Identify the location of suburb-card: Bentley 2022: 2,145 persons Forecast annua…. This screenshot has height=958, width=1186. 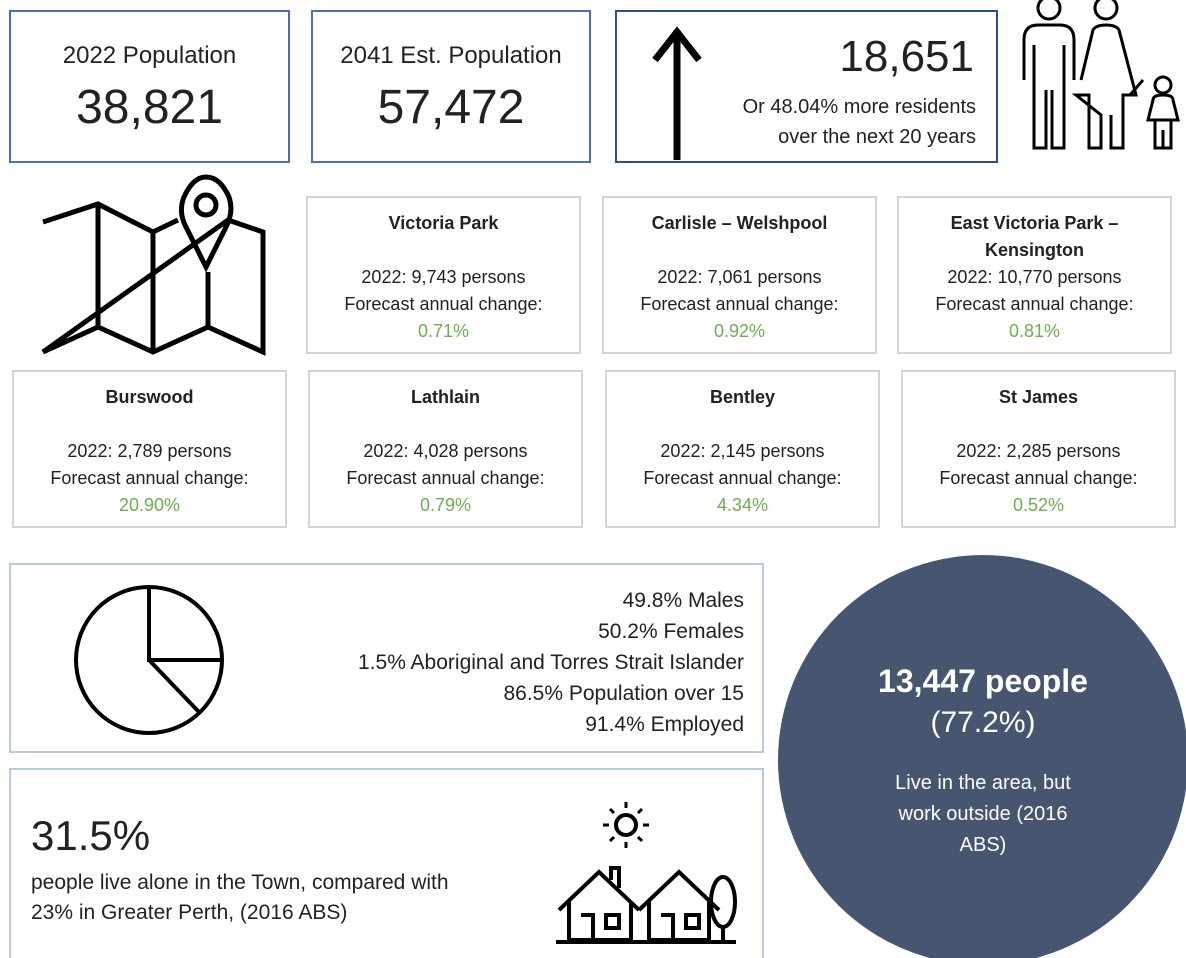
(742, 449).